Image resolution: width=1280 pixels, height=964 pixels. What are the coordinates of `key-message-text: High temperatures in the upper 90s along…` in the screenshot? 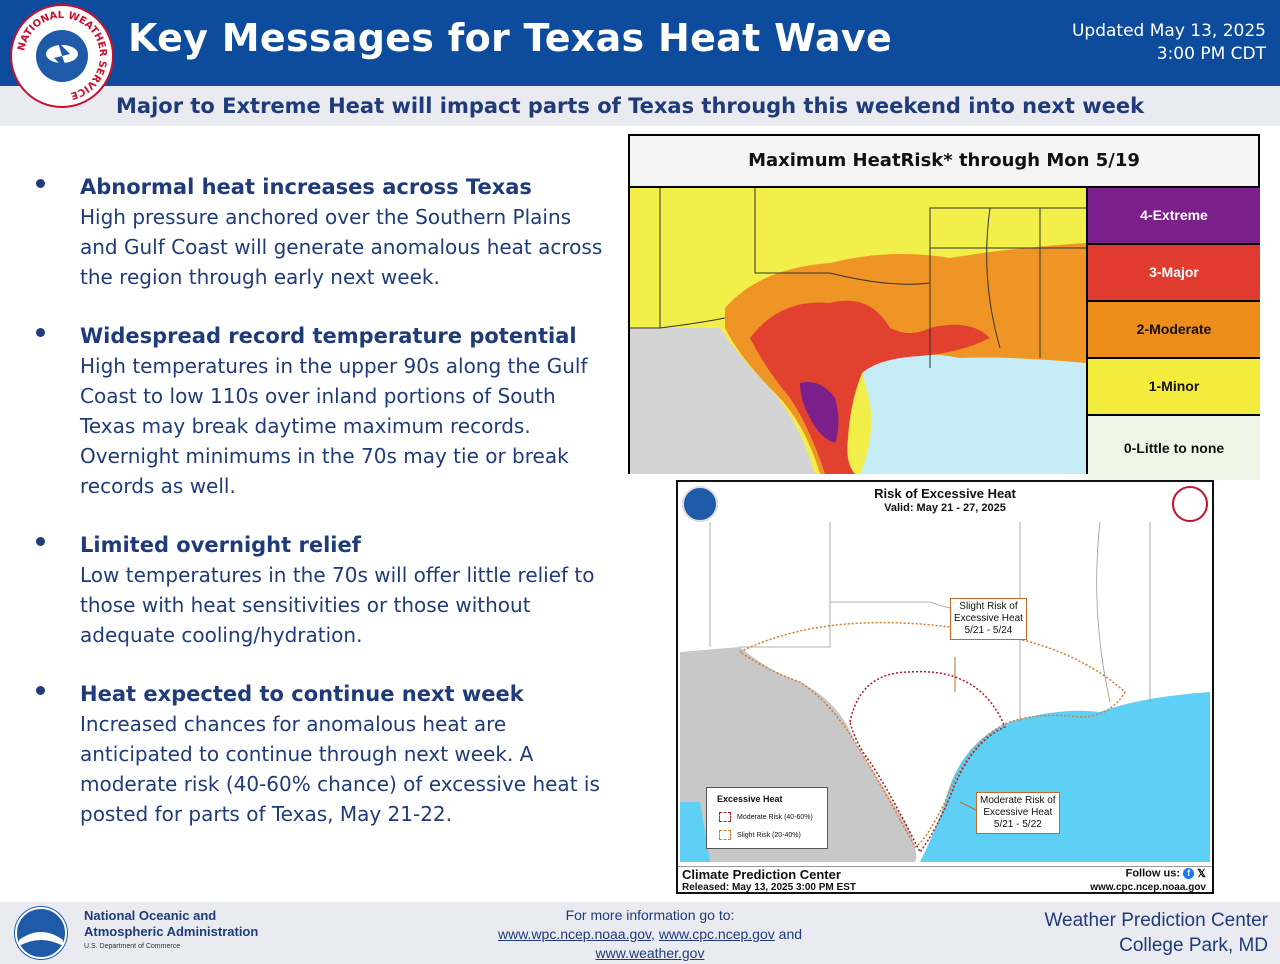 It's located at (334, 426).